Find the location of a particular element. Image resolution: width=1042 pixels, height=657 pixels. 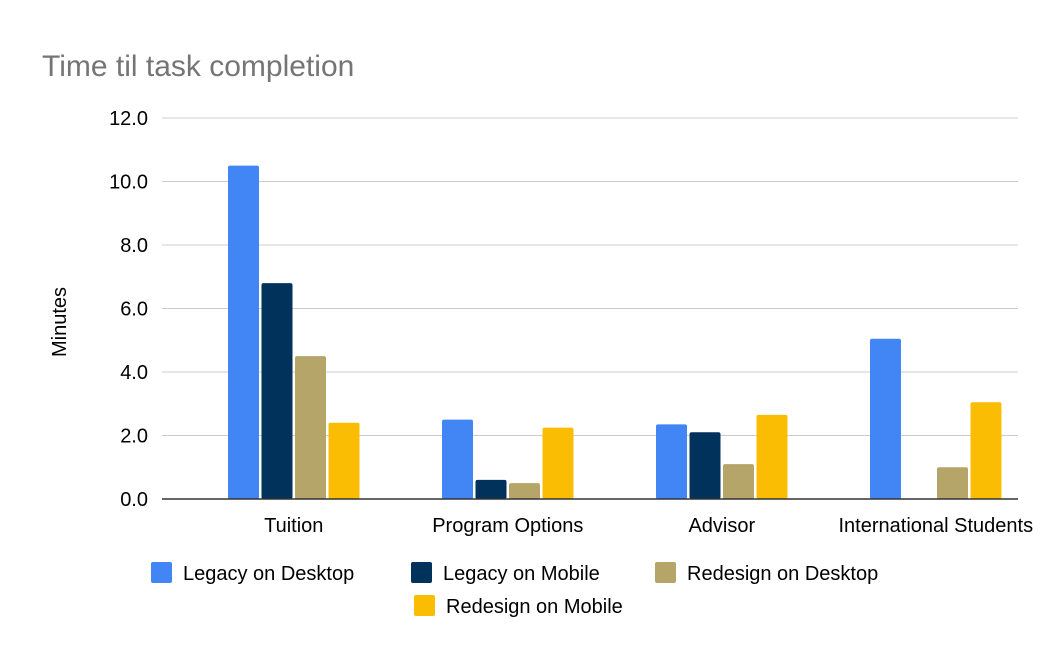

y-tick-label: 6.0 is located at coordinates (134, 310).